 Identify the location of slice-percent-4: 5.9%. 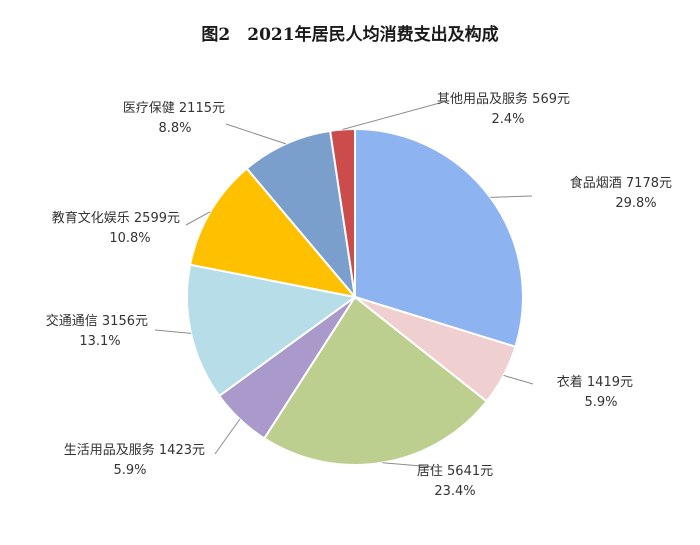
(129, 470).